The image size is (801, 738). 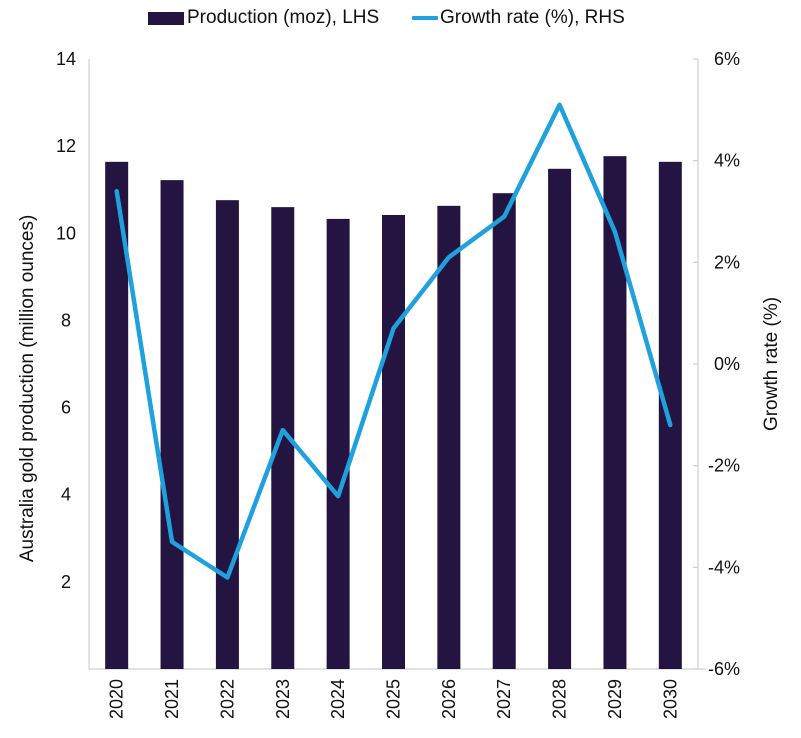 I want to click on x-tick-label: 2022, so click(x=227, y=699).